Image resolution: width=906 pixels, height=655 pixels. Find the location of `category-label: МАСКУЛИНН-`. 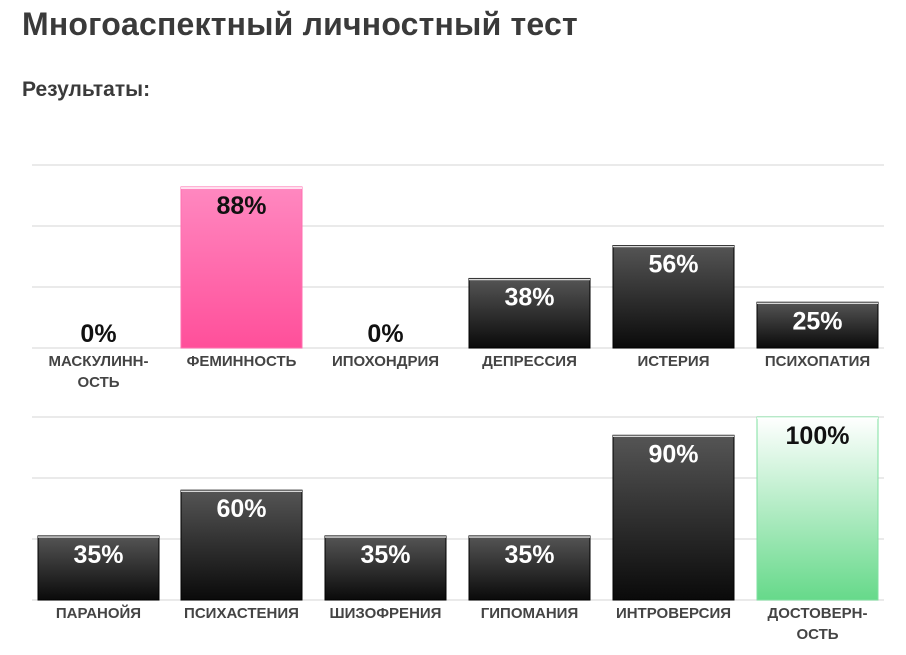

category-label: МАСКУЛИНН- is located at coordinates (98, 361).